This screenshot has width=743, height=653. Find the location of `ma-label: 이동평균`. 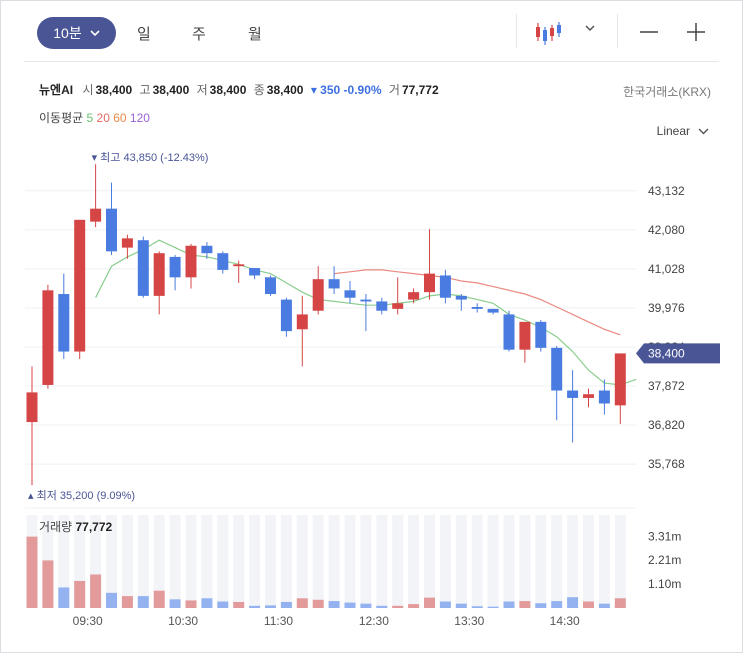

ma-label: 이동평균 is located at coordinates (61, 118).